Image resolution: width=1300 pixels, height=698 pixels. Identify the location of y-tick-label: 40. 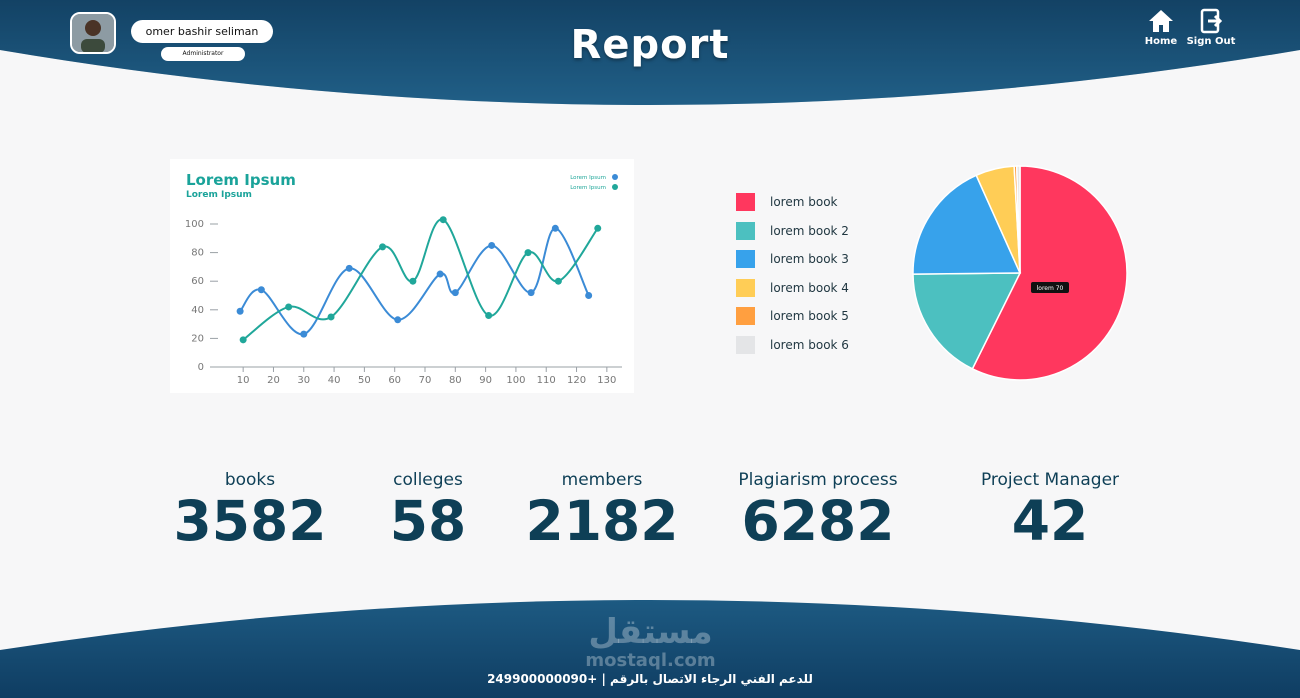
(197, 310).